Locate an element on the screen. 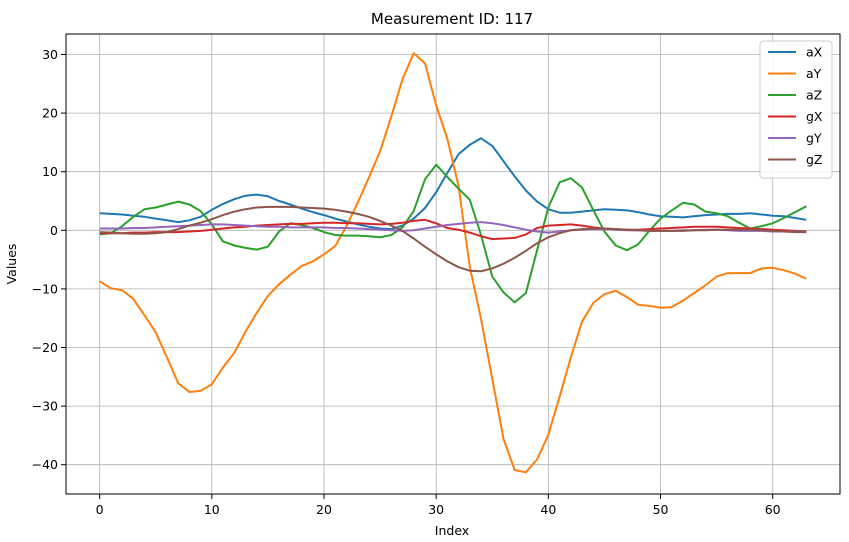 The image size is (849, 542). y-tick-label: 0 is located at coordinates (54, 230).